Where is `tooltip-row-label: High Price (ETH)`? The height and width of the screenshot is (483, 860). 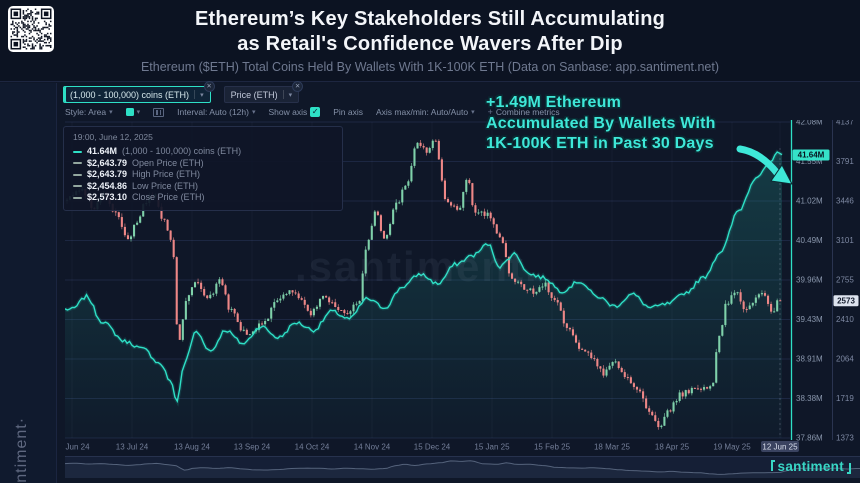
tooltip-row-label: High Price (ETH) is located at coordinates (166, 174).